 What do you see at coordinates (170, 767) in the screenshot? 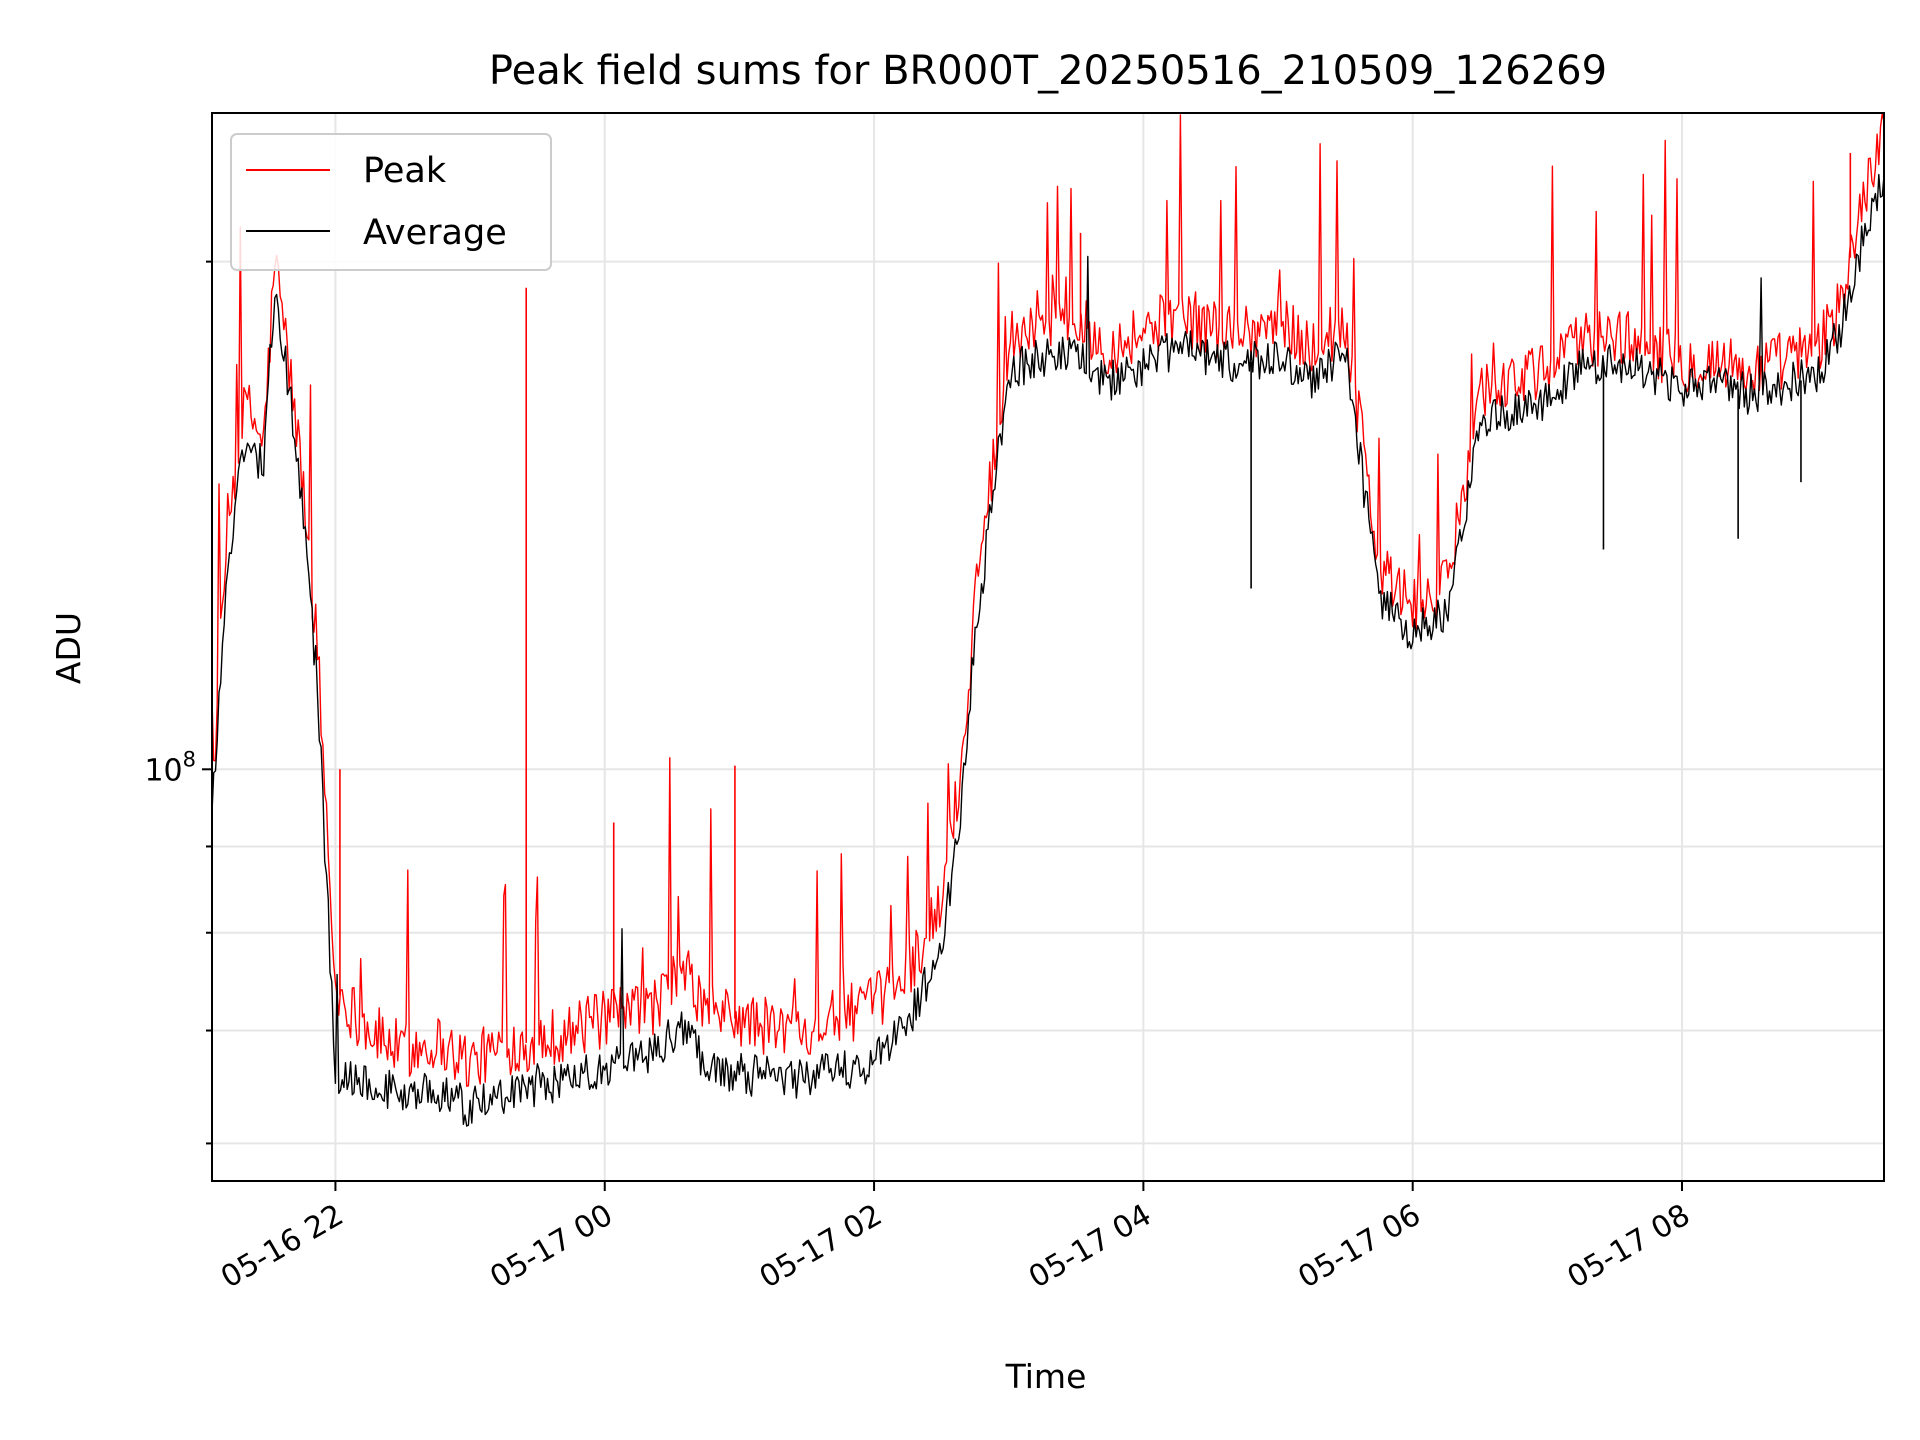
I see `y-tick-label: 108` at bounding box center [170, 767].